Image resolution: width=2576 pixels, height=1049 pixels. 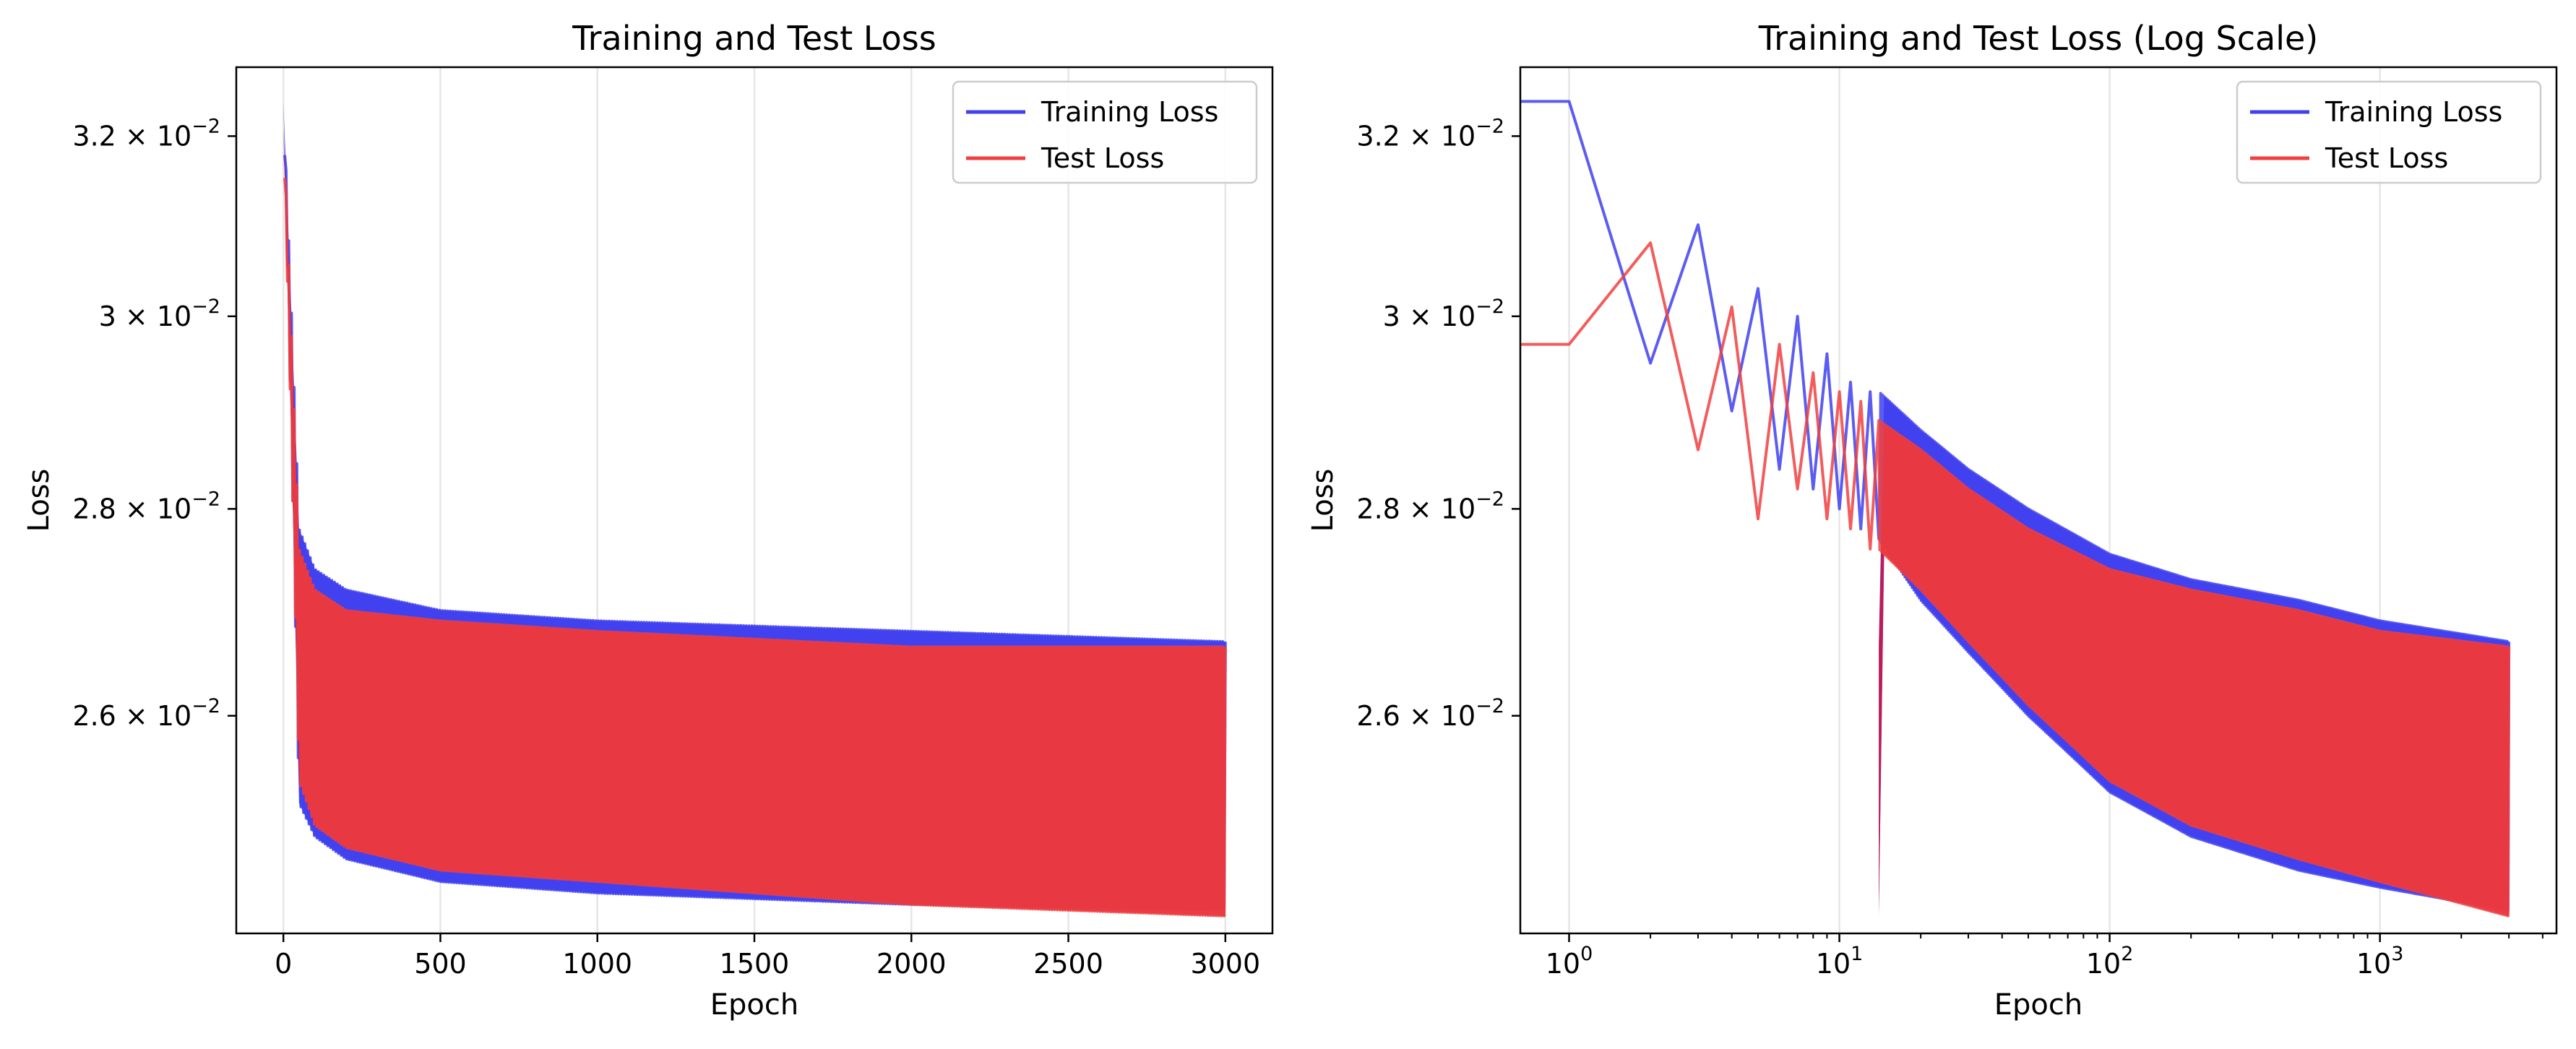 I want to click on linear-x-ticks: 0 500 1000 1500 2000 2500 3000, so click(x=767, y=956).